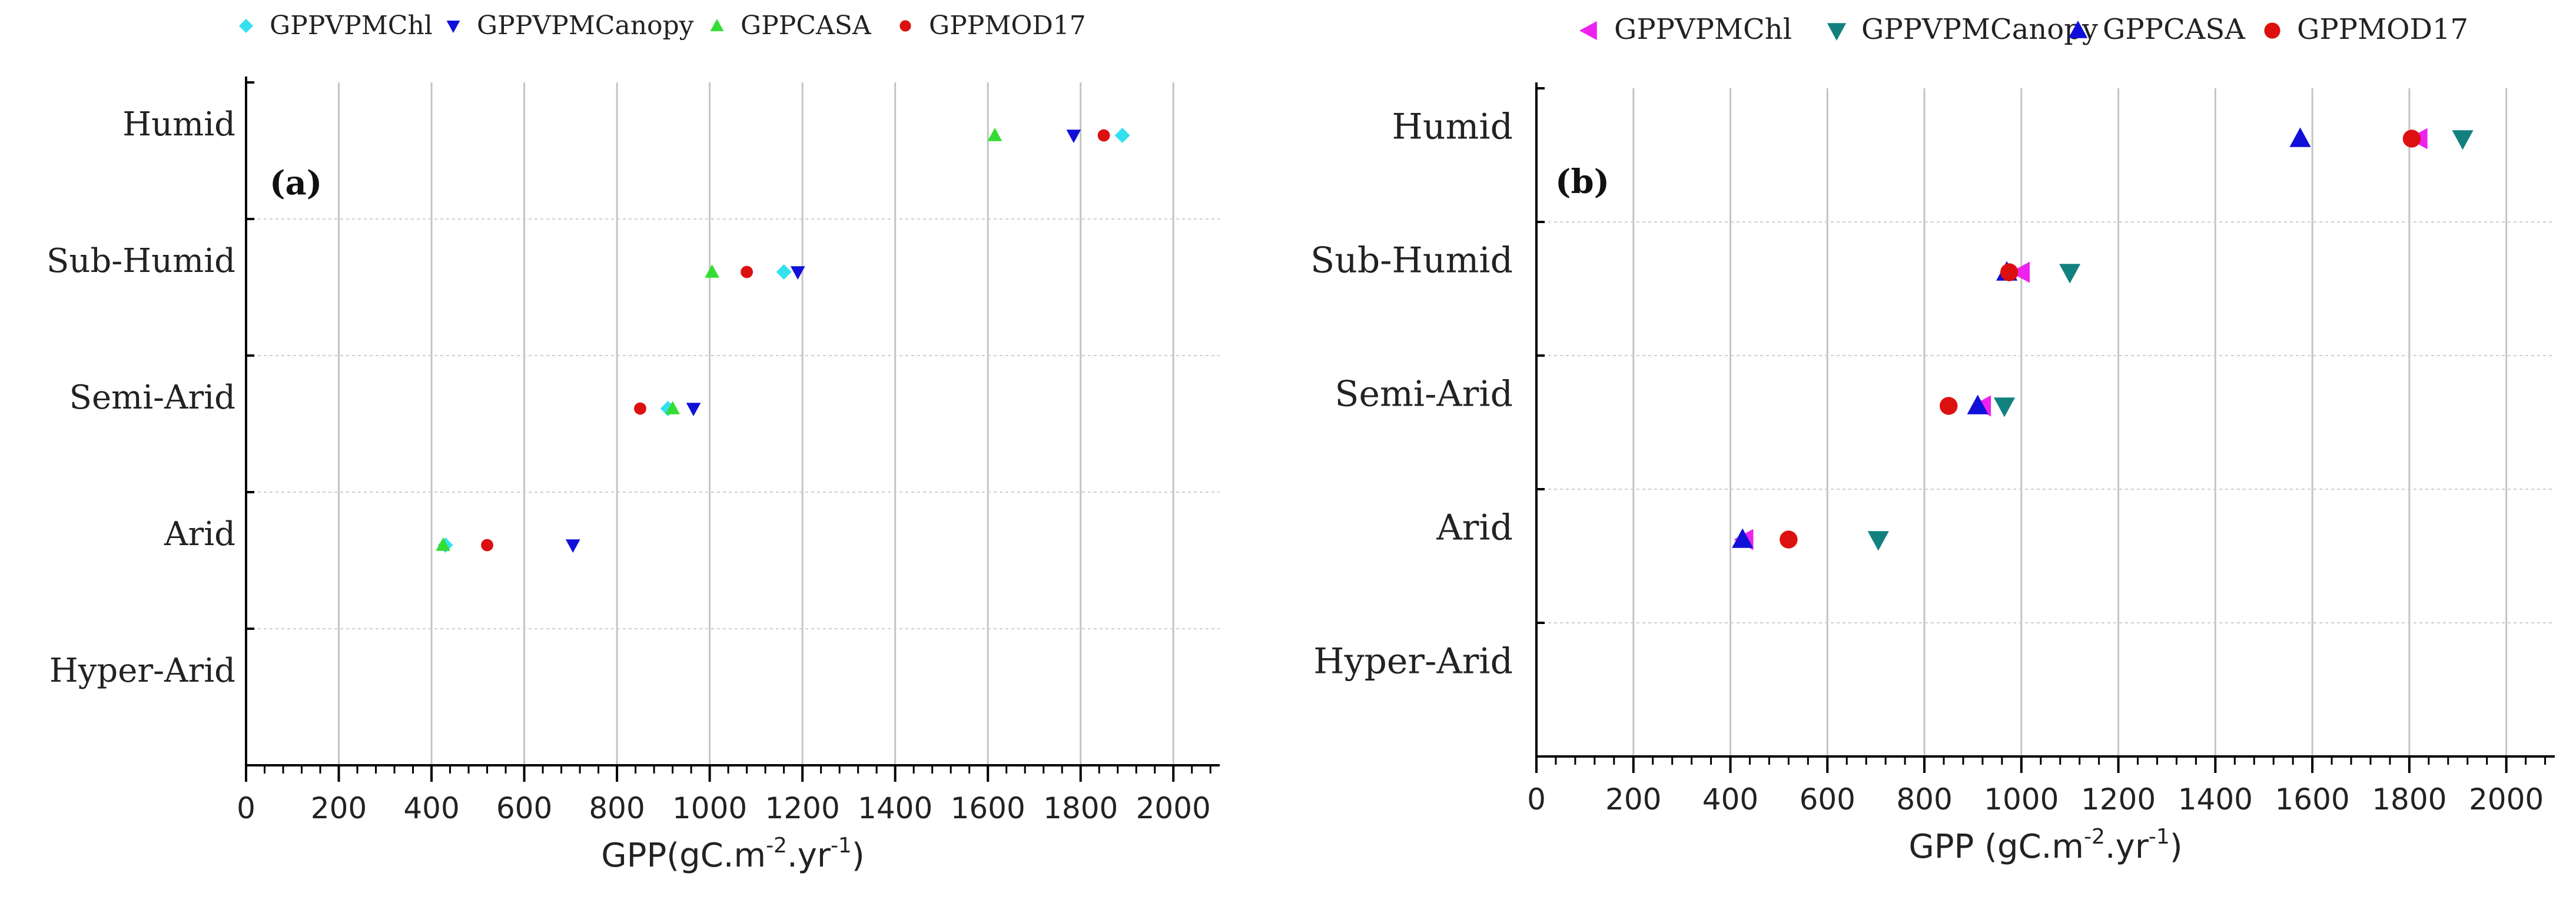 Image resolution: width=2576 pixels, height=916 pixels. What do you see at coordinates (1007, 26) in the screenshot?
I see `legend-label-a-gppmod17: GPPMOD17` at bounding box center [1007, 26].